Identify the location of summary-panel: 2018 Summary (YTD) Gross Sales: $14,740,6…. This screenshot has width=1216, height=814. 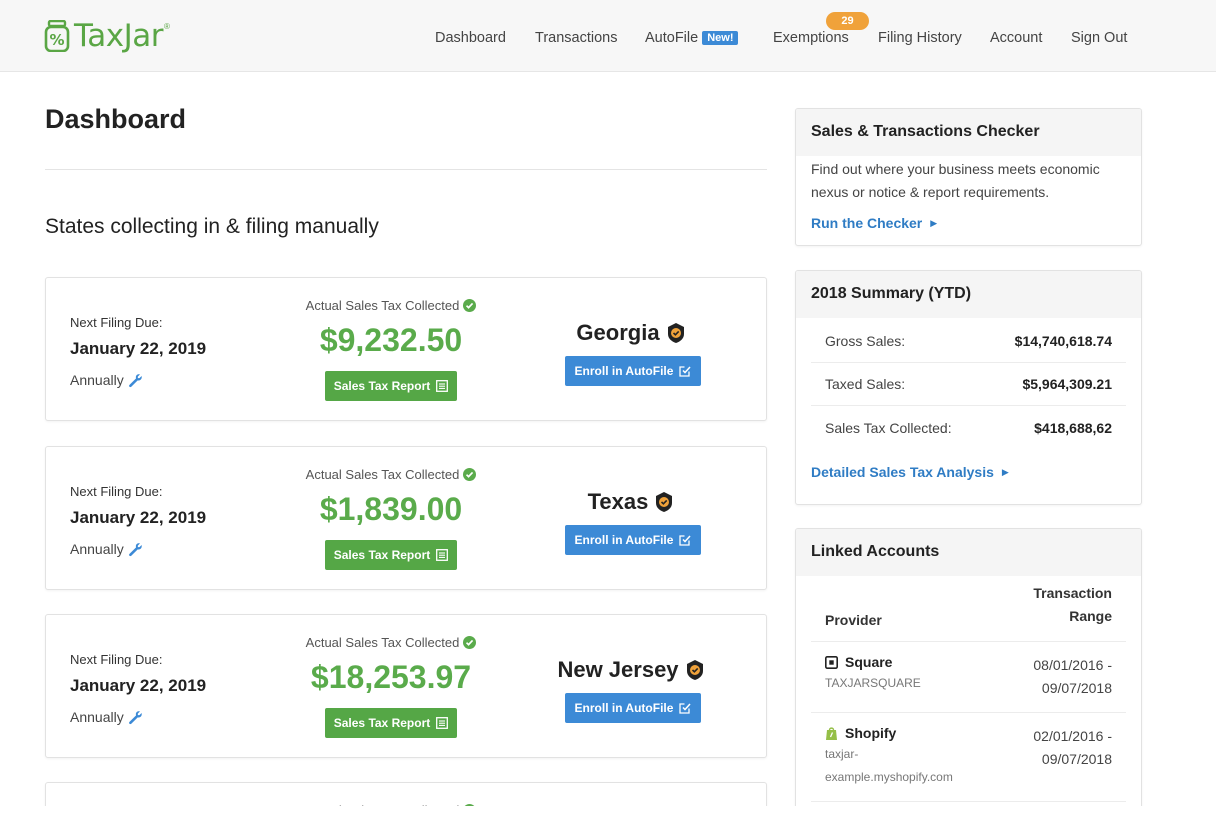
(968, 387).